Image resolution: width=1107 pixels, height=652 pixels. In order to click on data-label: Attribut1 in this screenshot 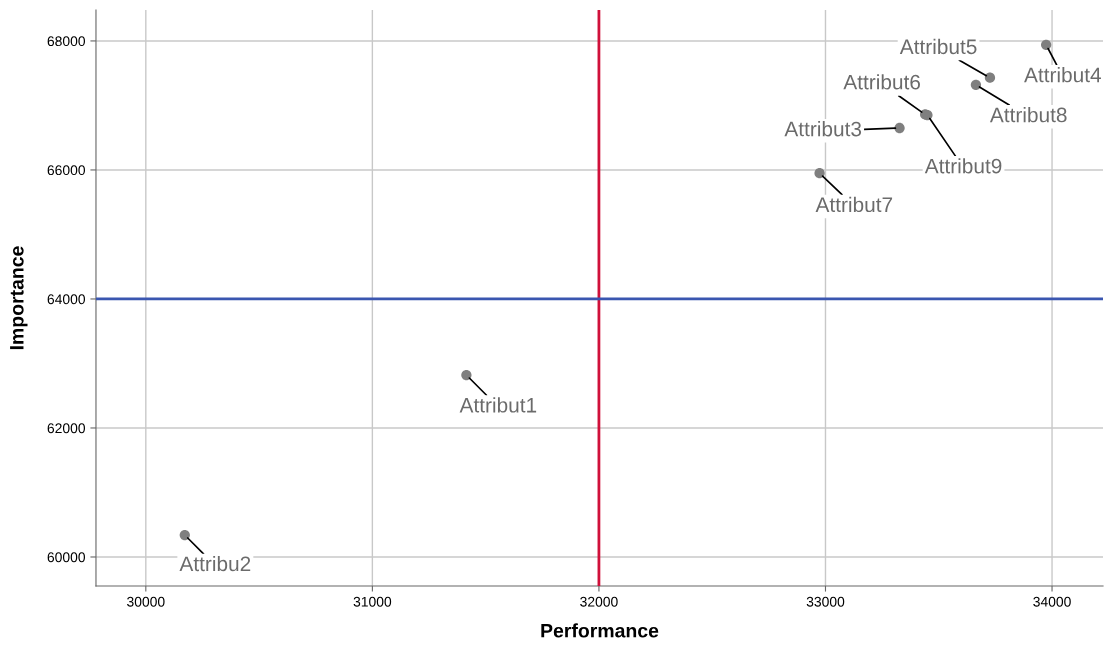, I will do `click(498, 405)`.